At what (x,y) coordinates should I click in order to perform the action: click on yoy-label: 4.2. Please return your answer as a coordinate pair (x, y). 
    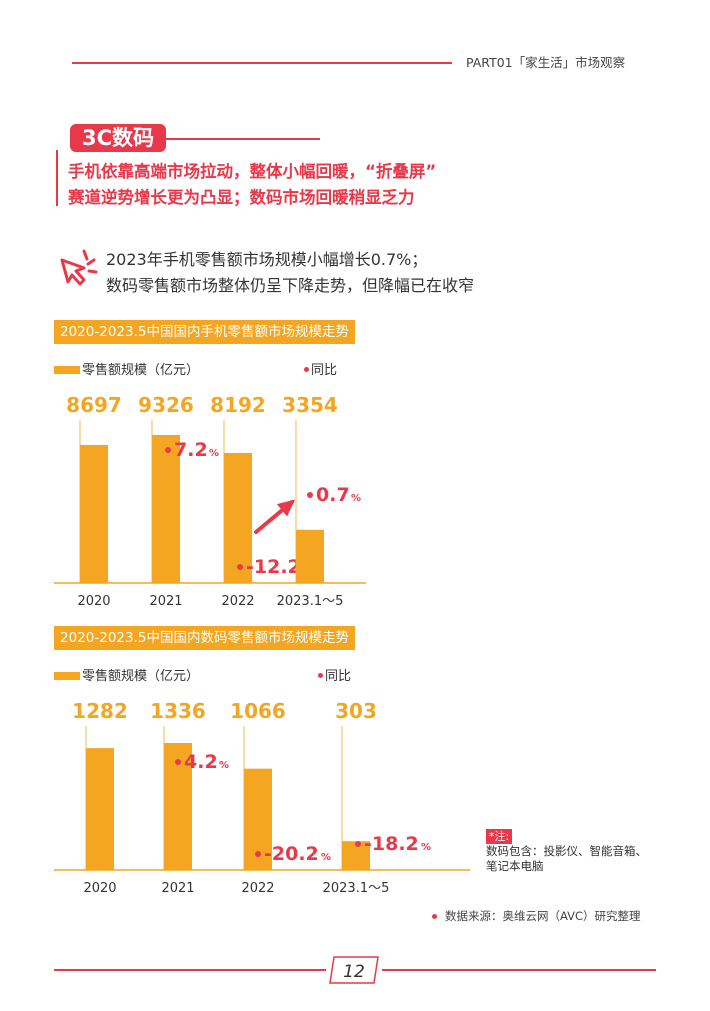
    Looking at the image, I should click on (201, 762).